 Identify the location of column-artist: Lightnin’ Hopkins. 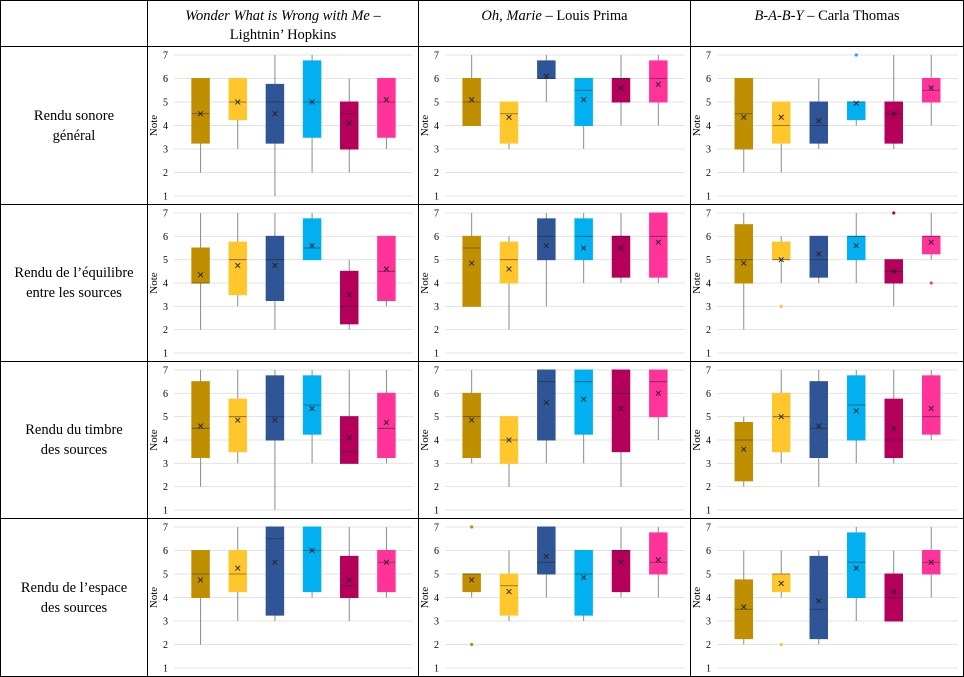
(283, 35).